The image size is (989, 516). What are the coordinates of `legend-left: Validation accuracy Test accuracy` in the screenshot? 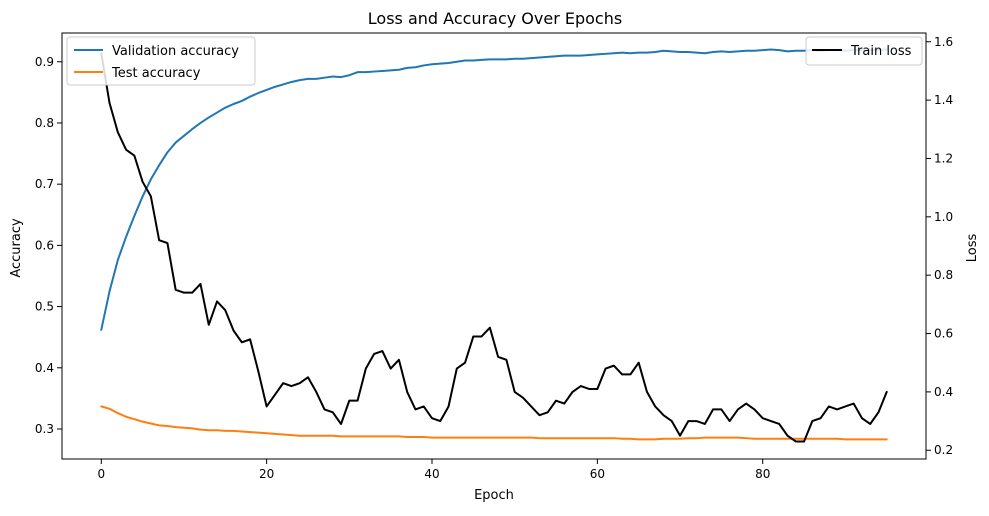 It's located at (161, 61).